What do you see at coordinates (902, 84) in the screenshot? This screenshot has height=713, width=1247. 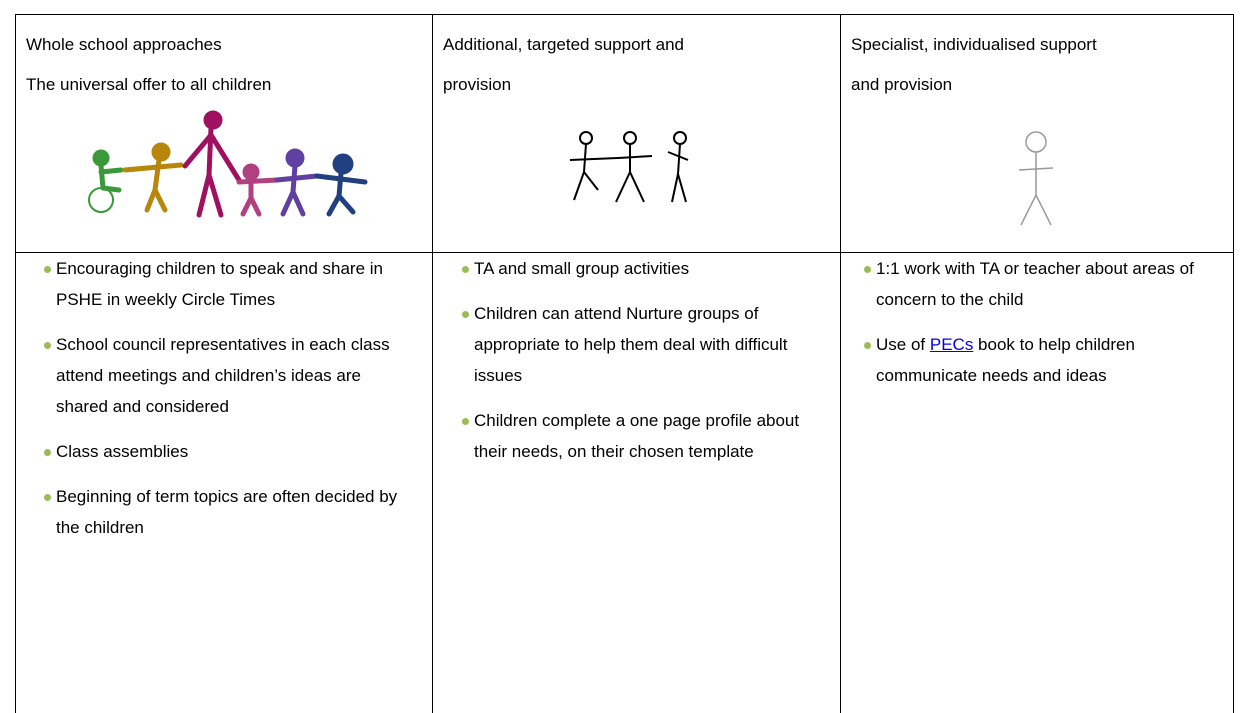 I see `header-line: and provision` at bounding box center [902, 84].